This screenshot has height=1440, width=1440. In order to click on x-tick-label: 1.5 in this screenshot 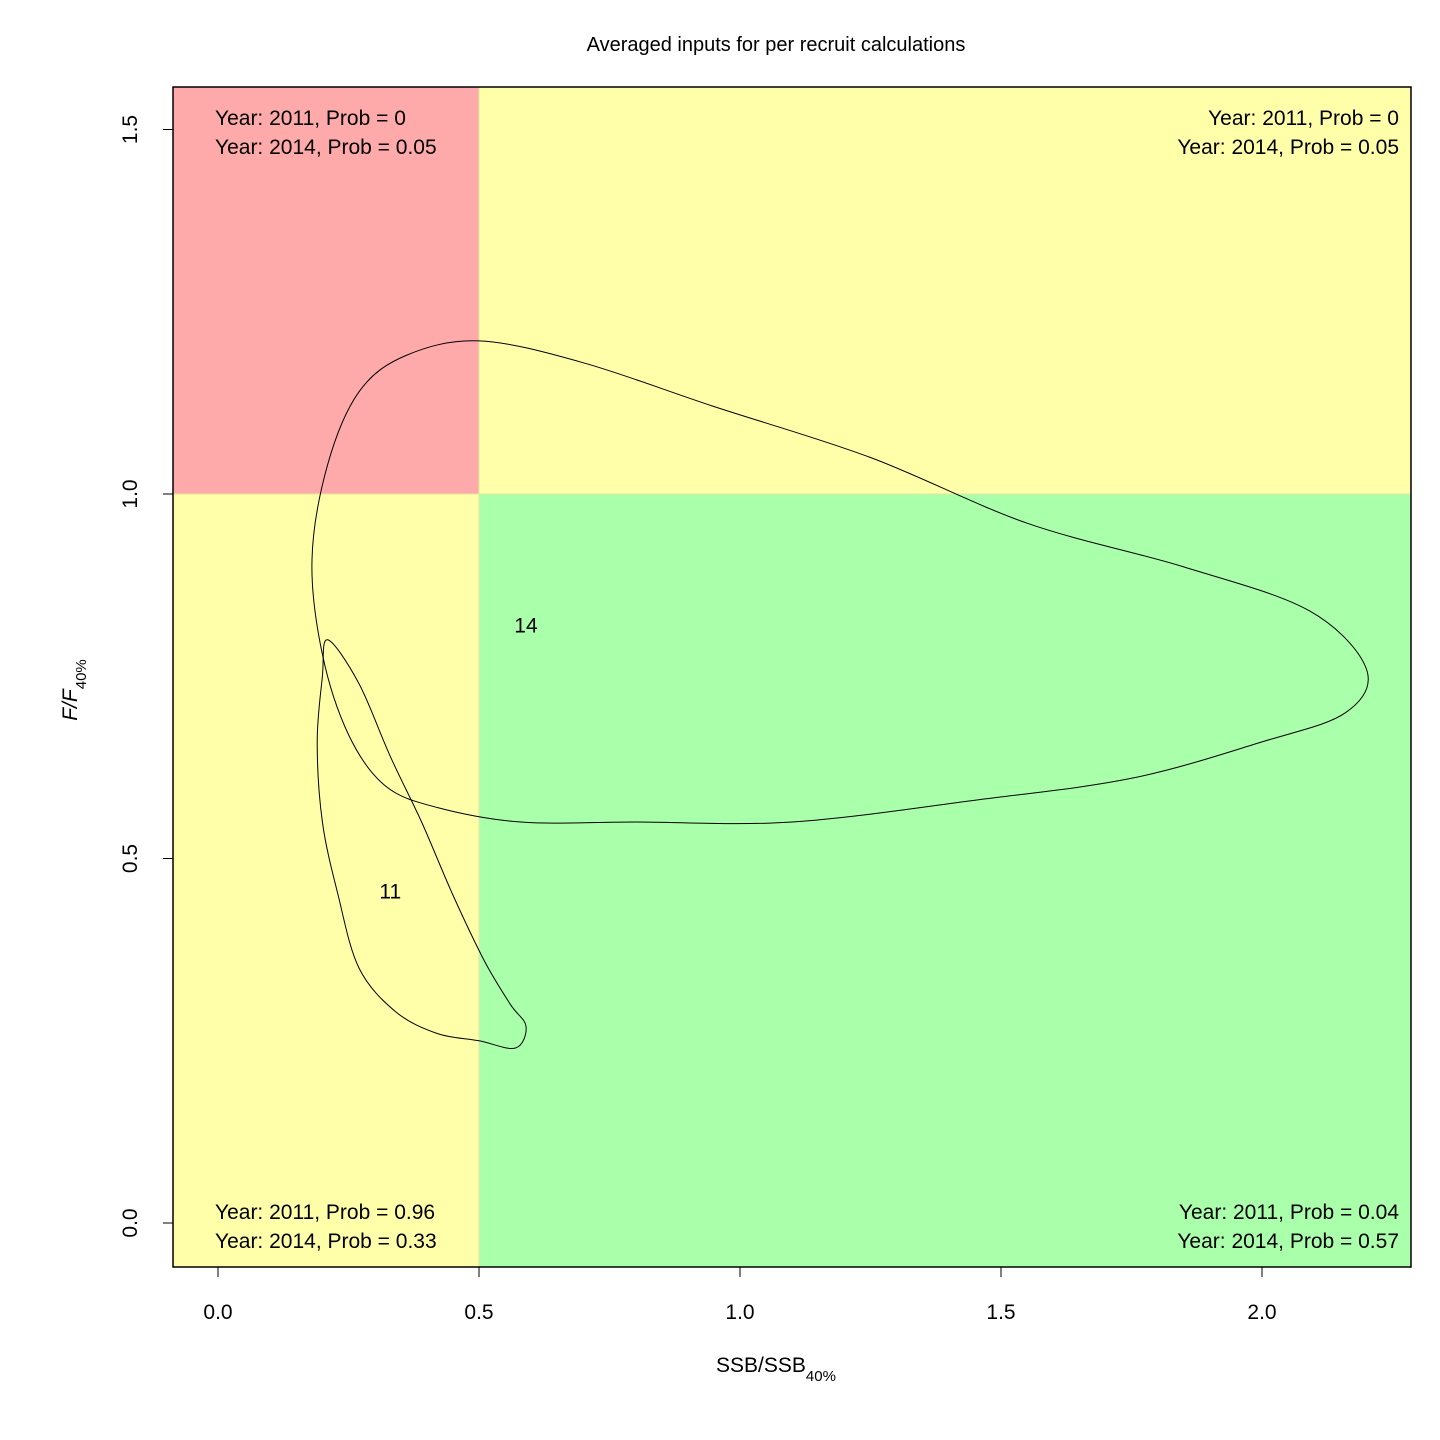, I will do `click(1000, 1312)`.